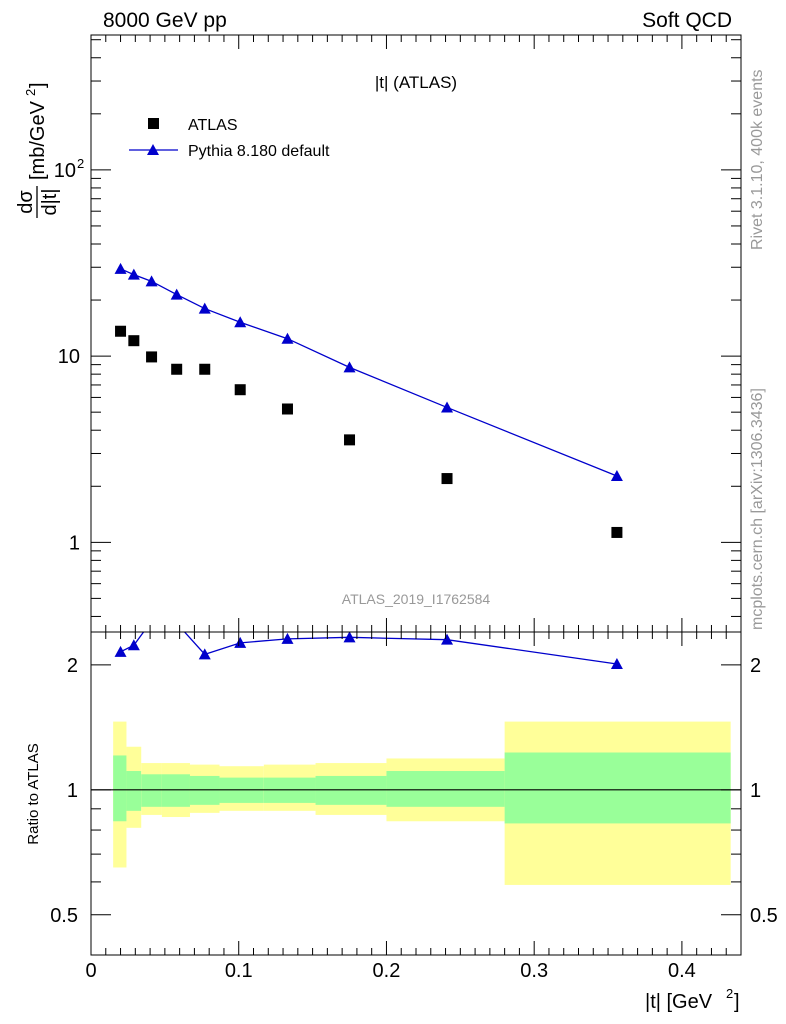 The width and height of the screenshot is (786, 1024). I want to click on pythia-line, so click(369, 372).